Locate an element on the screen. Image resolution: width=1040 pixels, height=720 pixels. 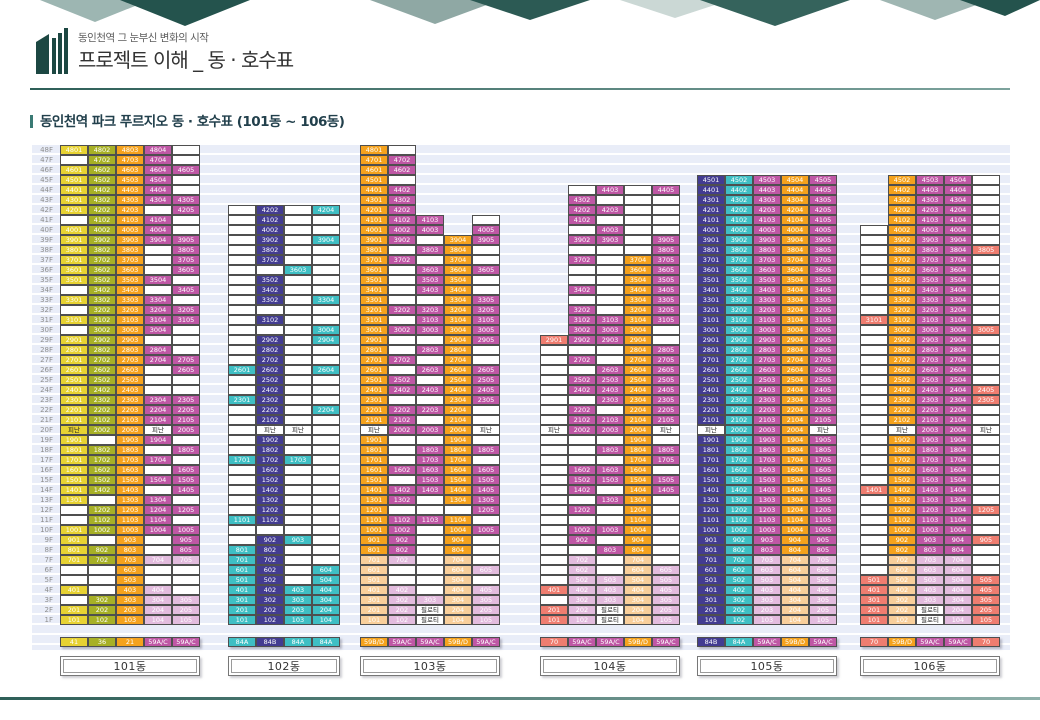
unit-cell: 704 is located at coordinates (795, 560).